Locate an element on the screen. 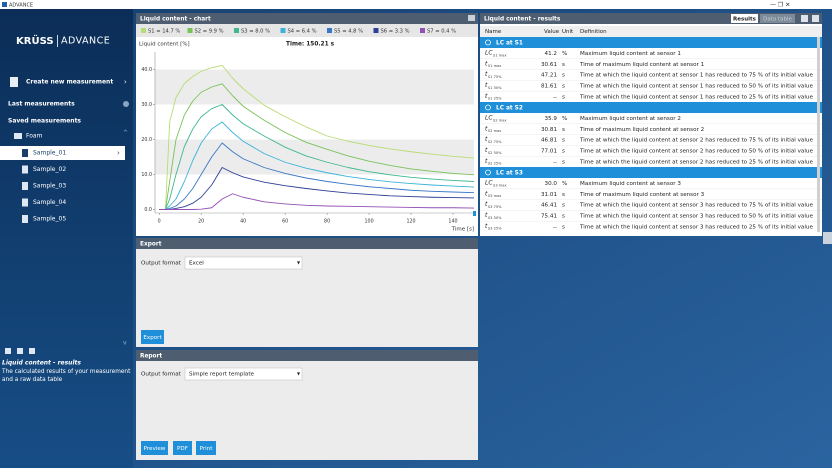  sample-icon is located at coordinates (25, 203).